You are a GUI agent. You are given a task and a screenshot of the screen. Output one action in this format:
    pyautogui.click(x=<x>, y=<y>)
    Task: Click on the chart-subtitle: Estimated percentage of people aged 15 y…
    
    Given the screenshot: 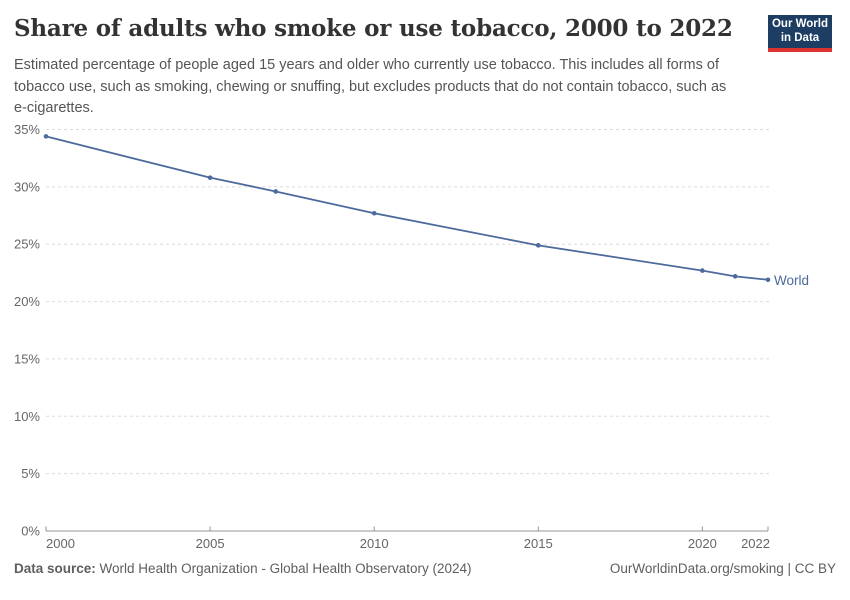 What is the action you would take?
    pyautogui.click(x=386, y=87)
    